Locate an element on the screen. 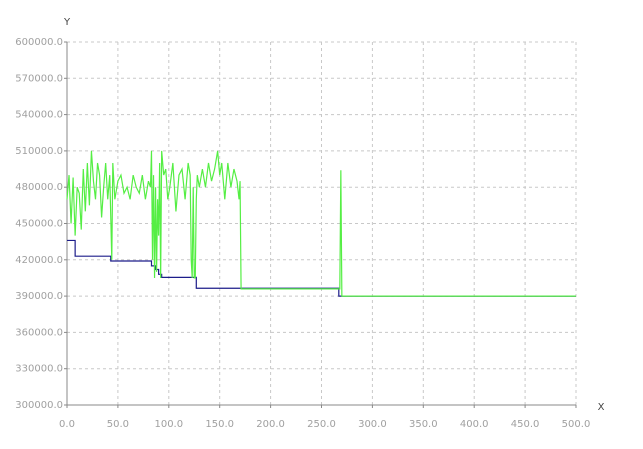 This screenshot has width=643, height=449. y-tick-label: 480000.0 is located at coordinates (39, 187).